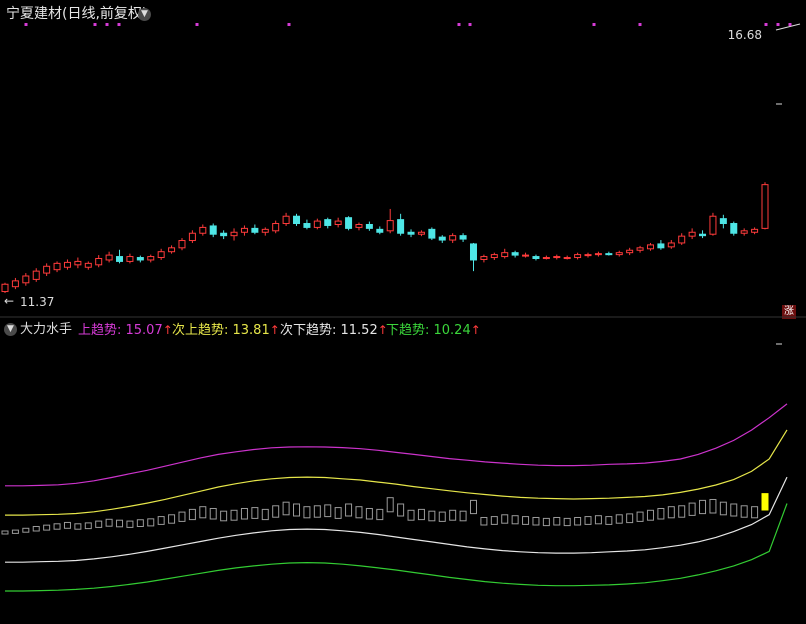 The height and width of the screenshot is (624, 806). I want to click on indicator-chevron-icon: ▼, so click(10, 329).